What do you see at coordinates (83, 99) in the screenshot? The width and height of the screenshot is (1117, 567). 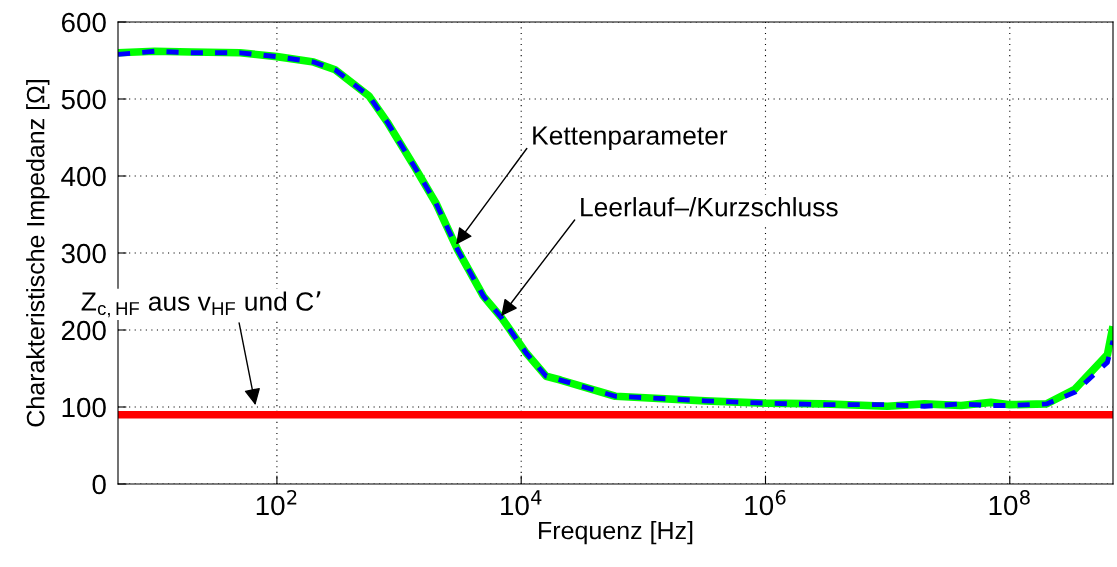 I see `y-tick-label: 500` at bounding box center [83, 99].